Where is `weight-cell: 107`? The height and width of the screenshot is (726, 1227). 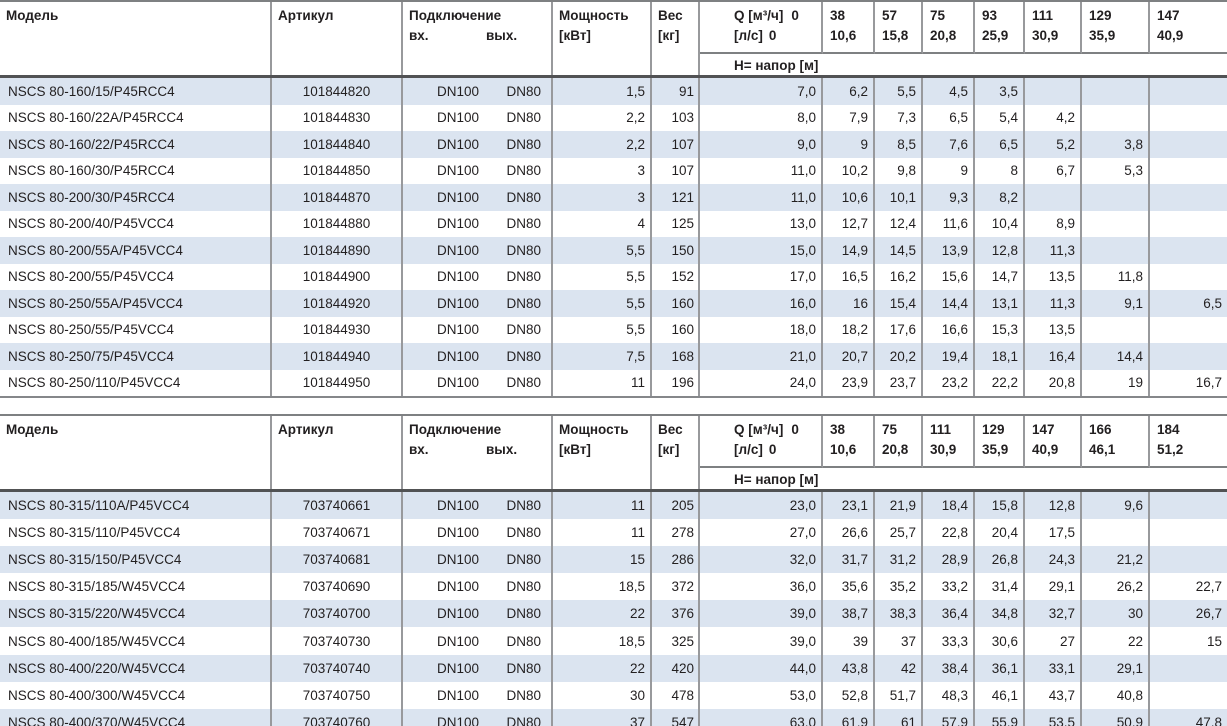
weight-cell: 107 is located at coordinates (676, 144).